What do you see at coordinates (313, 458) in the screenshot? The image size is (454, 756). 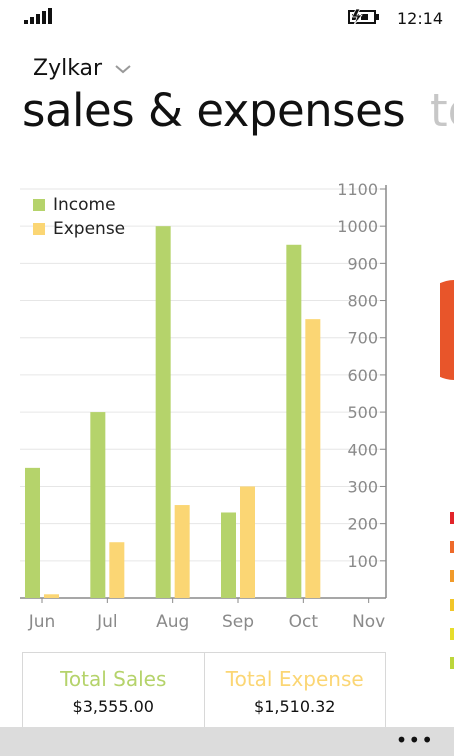 I see `expense-bar-oct` at bounding box center [313, 458].